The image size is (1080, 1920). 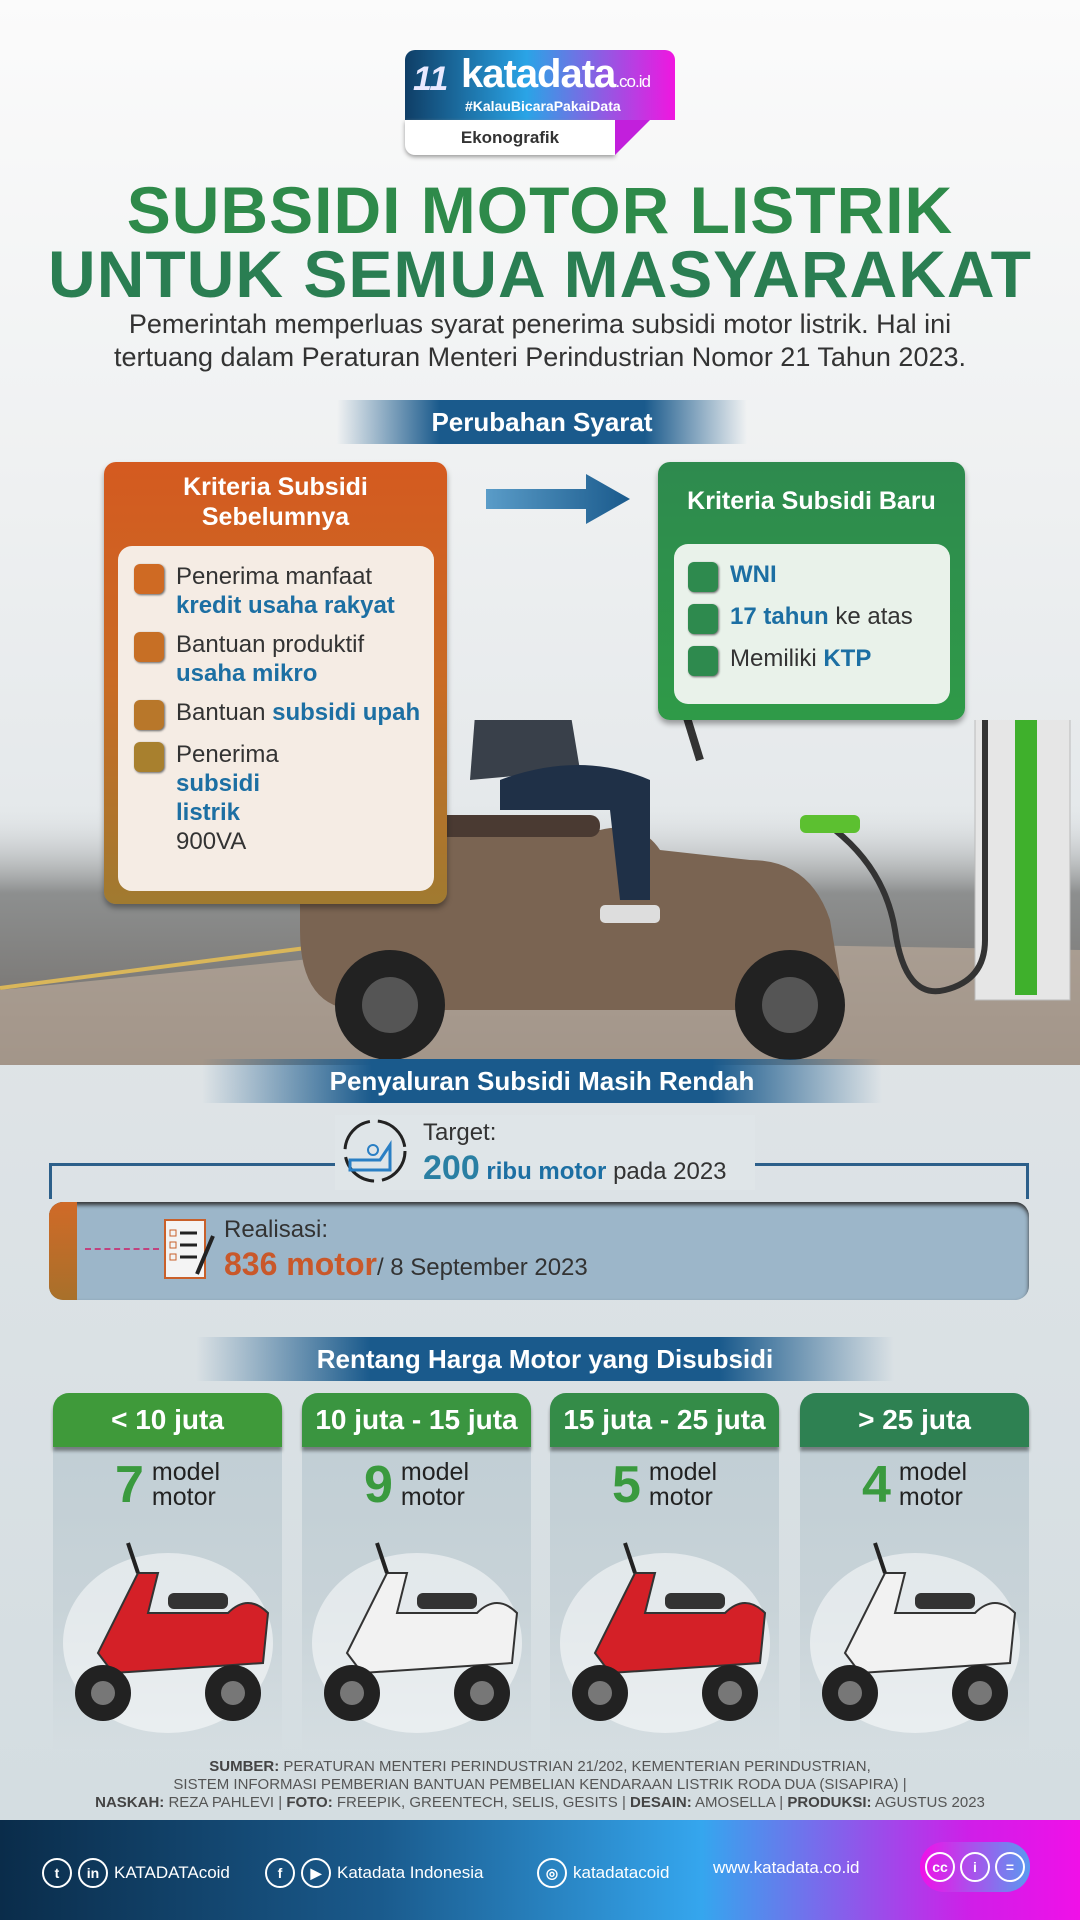 What do you see at coordinates (753, 574) in the screenshot?
I see `item-highlight: WNI` at bounding box center [753, 574].